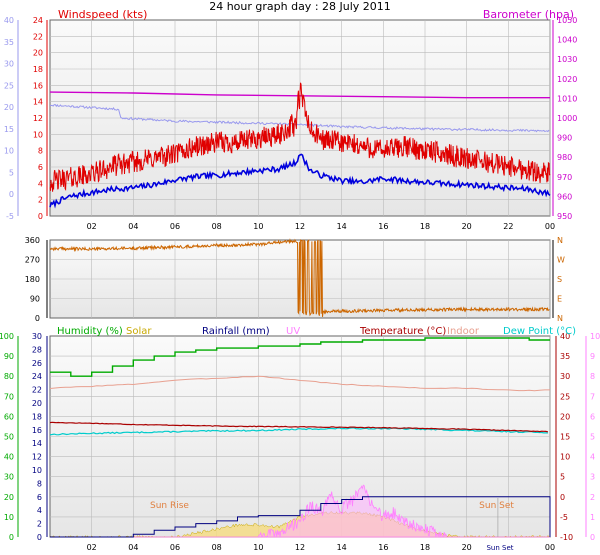  Describe the element at coordinates (9, 151) in the screenshot. I see `gust-tick-label: 10` at that location.